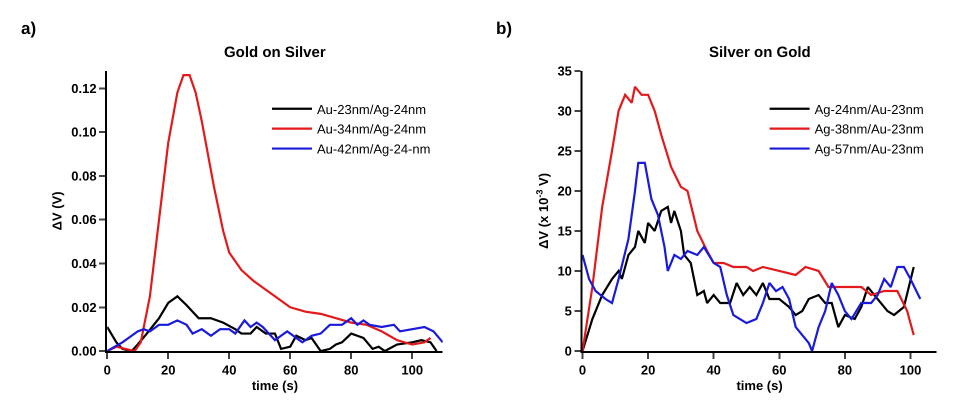 This screenshot has width=956, height=419. Describe the element at coordinates (564, 230) in the screenshot. I see `y-tick-label: 15` at that location.